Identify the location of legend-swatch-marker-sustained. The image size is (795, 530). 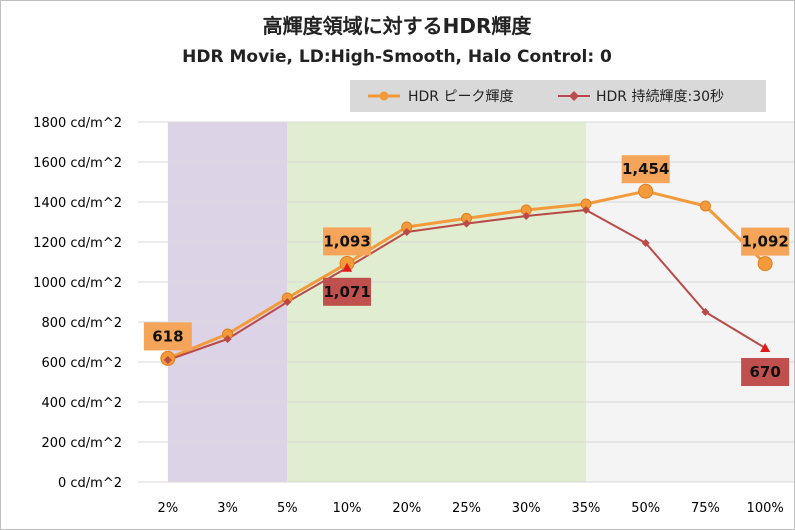
(574, 96).